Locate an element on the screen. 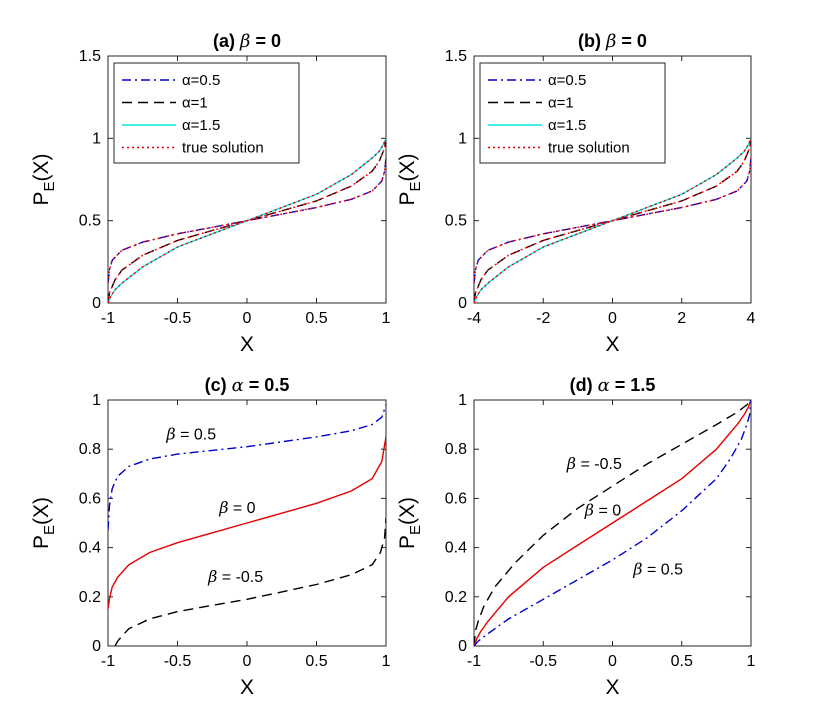 The height and width of the screenshot is (723, 830). x-tick-label: -4 is located at coordinates (474, 318).